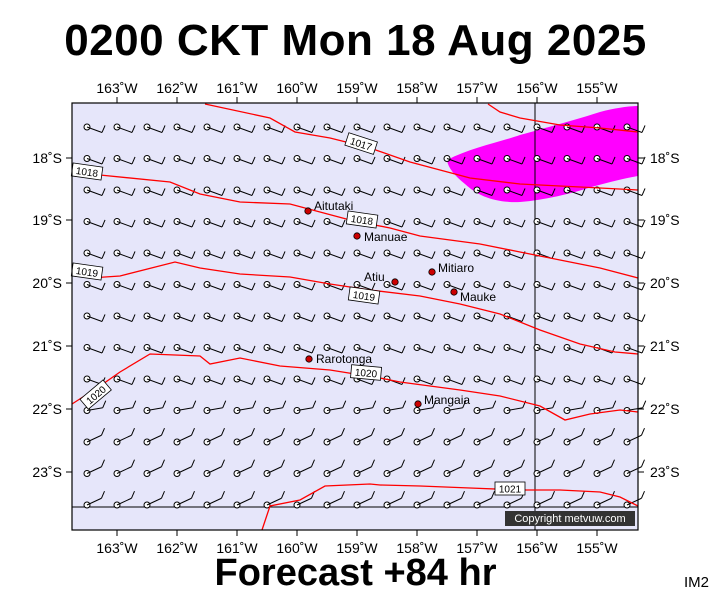 This screenshot has width=711, height=600. What do you see at coordinates (454, 292) in the screenshot?
I see `island-marker-mauke` at bounding box center [454, 292].